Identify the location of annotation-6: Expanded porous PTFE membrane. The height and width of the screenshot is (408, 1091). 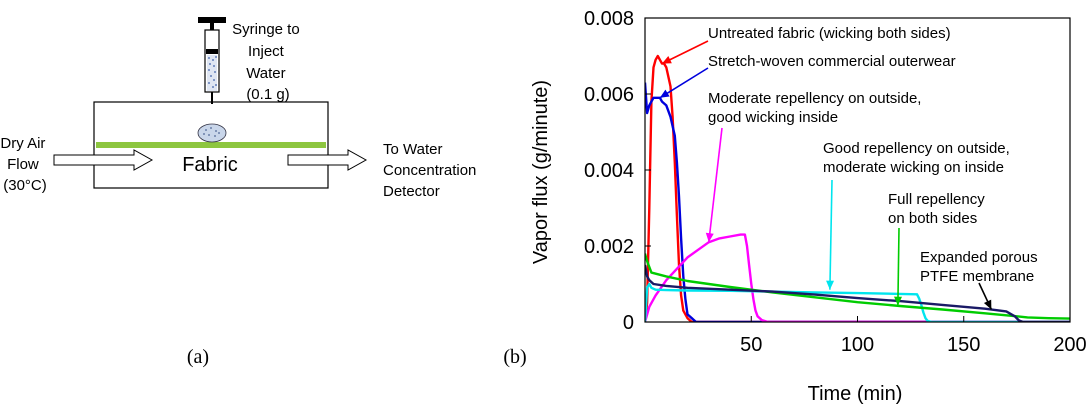
(979, 279).